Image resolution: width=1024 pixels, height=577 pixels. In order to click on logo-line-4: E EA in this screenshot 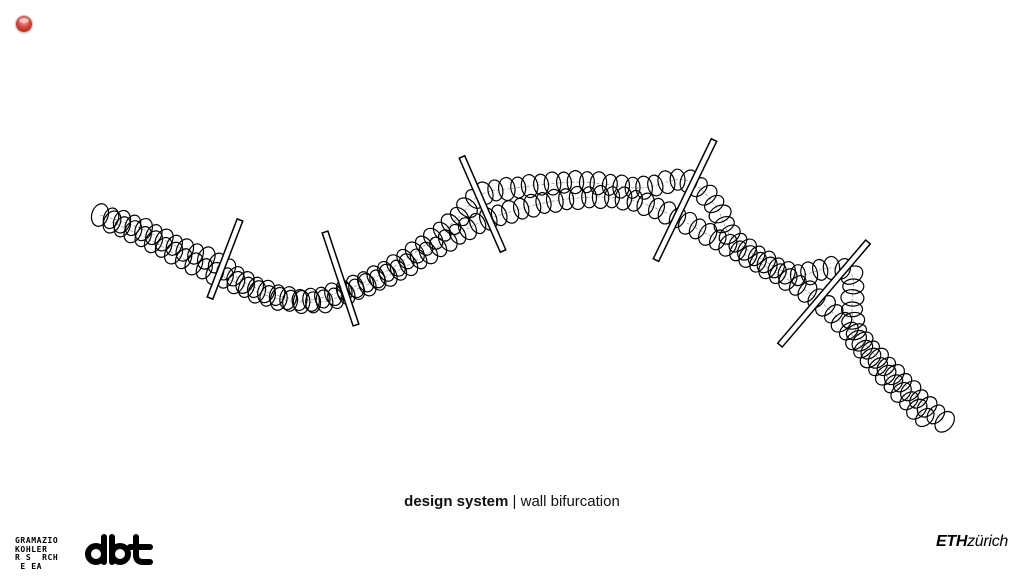, I will do `click(29, 566)`.